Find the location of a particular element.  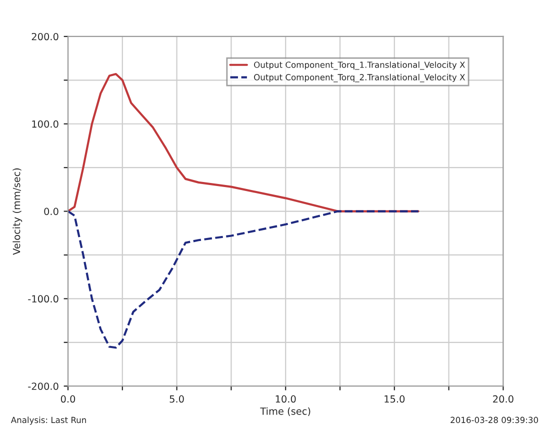

text: Analysis: Last Run is located at coordinates (48, 420).